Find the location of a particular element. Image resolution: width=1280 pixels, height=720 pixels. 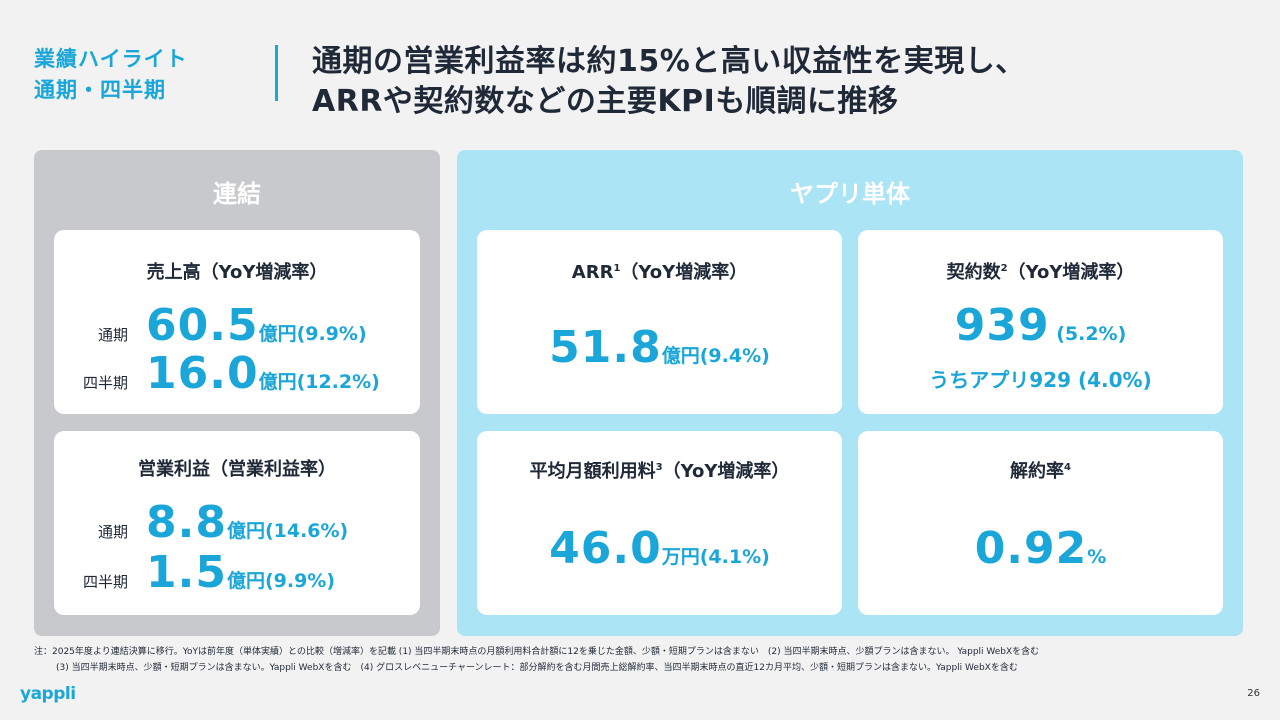

contracts-card-title: 契約数2（YoY増減率） is located at coordinates (1040, 271).